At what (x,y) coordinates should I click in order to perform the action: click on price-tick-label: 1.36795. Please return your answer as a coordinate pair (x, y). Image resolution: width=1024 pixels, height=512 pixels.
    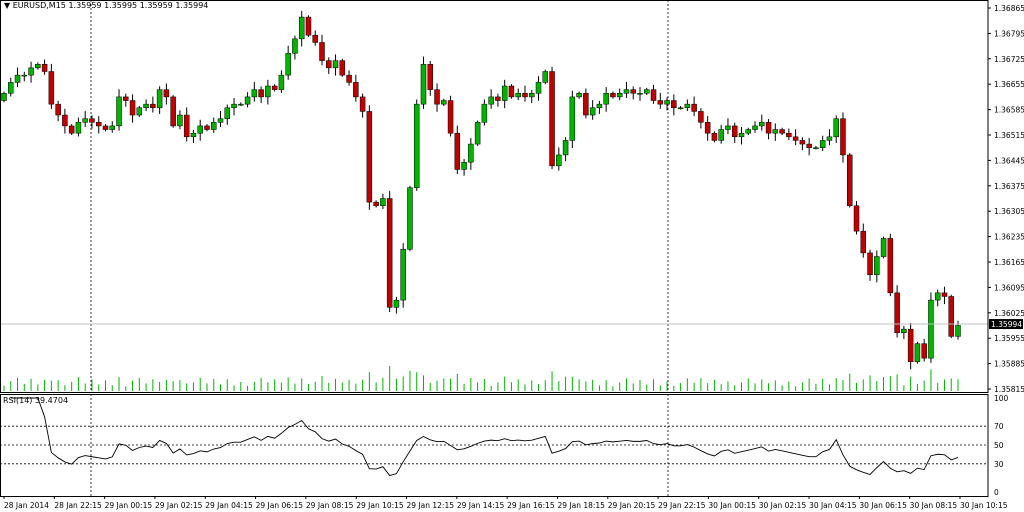
    Looking at the image, I should click on (1009, 33).